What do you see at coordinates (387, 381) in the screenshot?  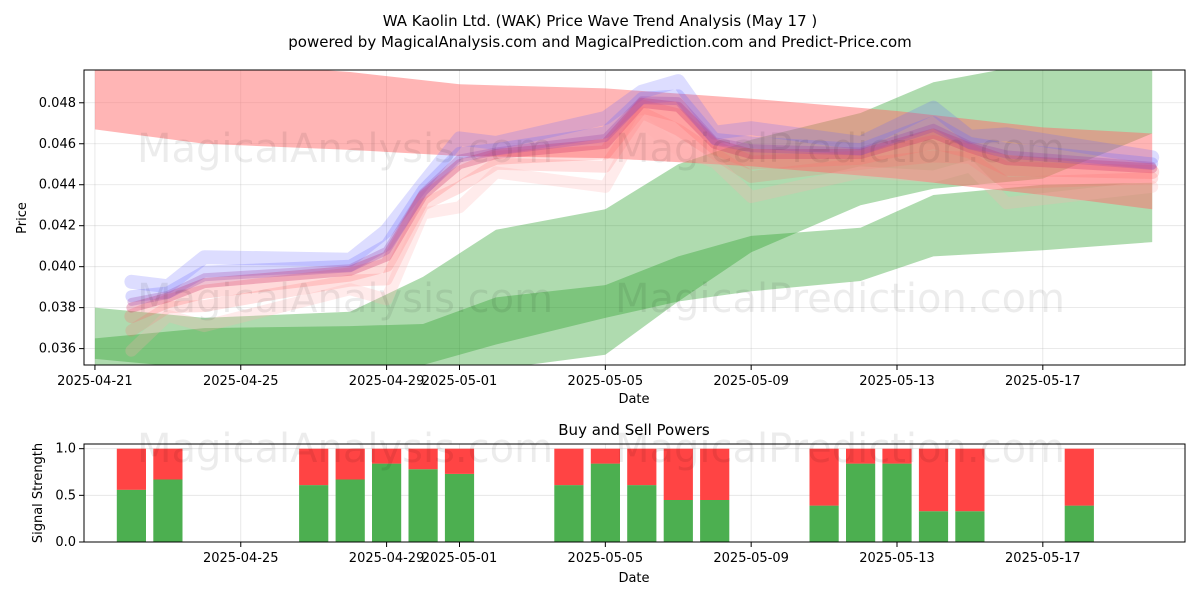 I see `price-x-tick-label: 2025-04-29` at bounding box center [387, 381].